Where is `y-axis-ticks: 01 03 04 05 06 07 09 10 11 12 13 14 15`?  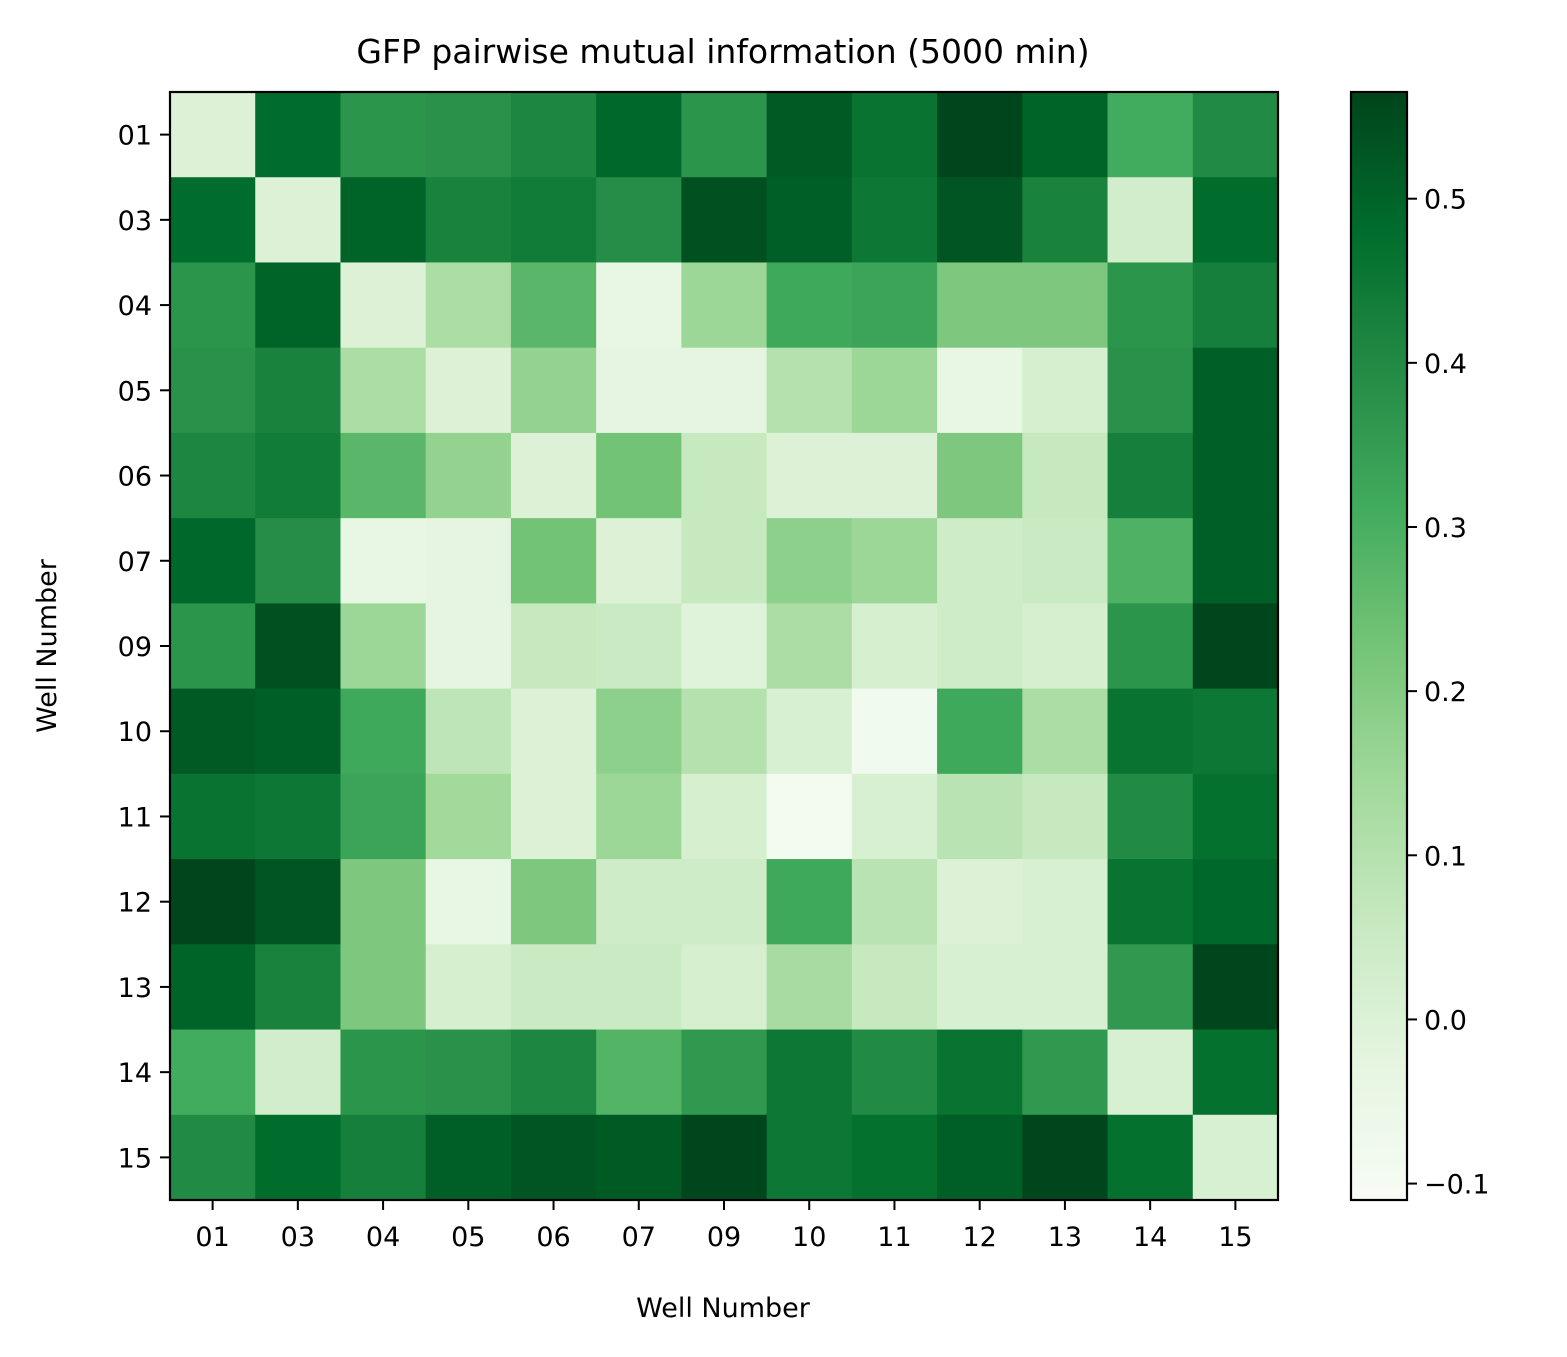
y-axis-ticks: 01 03 04 05 06 07 09 10 11 12 13 14 15 is located at coordinates (144, 647).